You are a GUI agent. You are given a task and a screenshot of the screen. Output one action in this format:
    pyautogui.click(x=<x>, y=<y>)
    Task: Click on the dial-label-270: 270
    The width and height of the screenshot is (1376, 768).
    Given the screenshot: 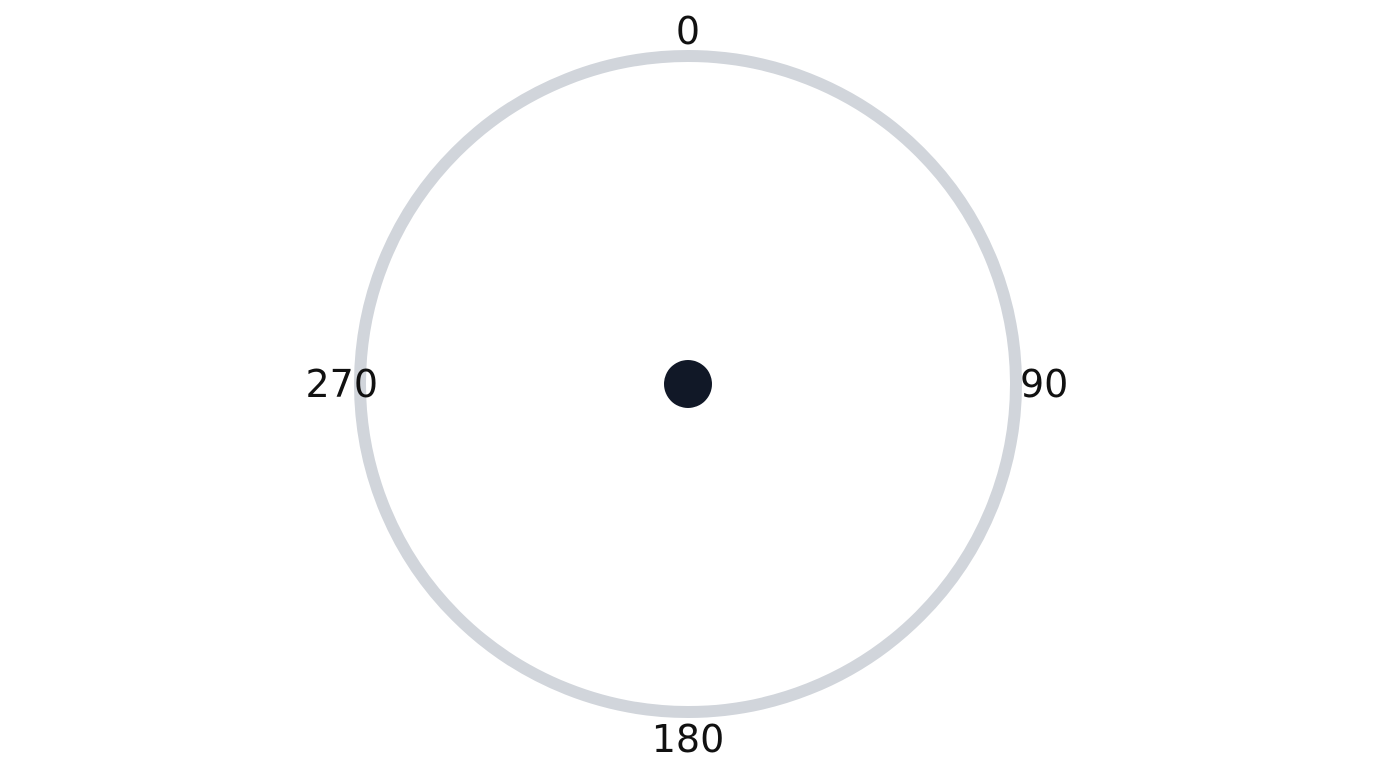 What is the action you would take?
    pyautogui.click(x=341, y=384)
    